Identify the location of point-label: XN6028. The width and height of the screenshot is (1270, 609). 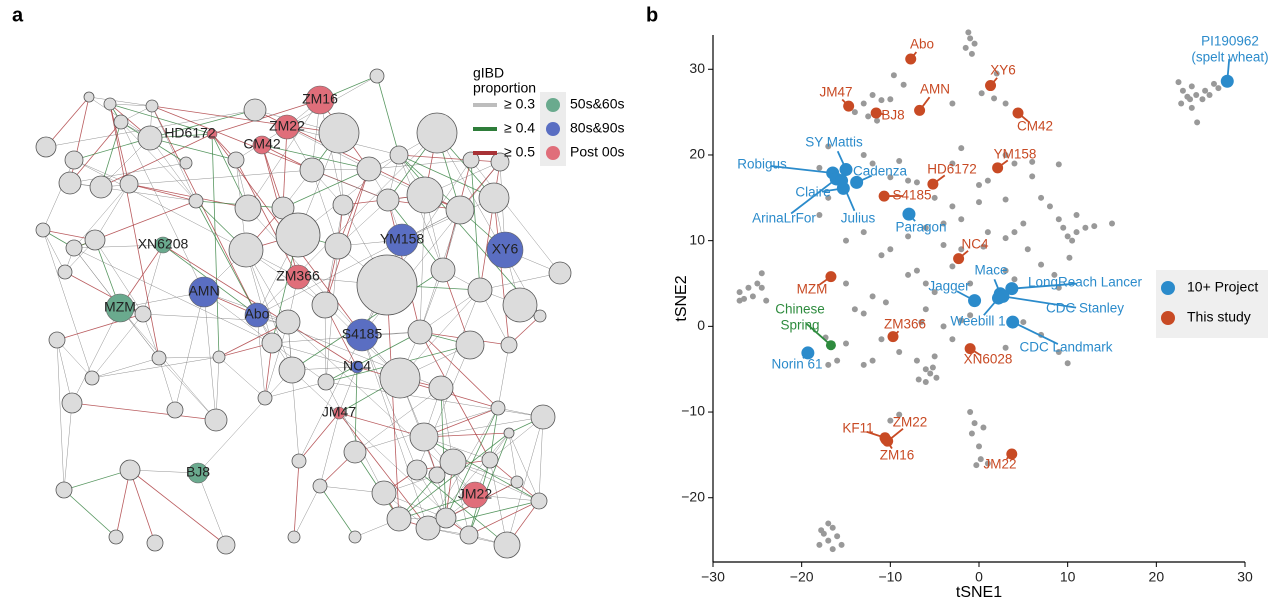
(988, 359).